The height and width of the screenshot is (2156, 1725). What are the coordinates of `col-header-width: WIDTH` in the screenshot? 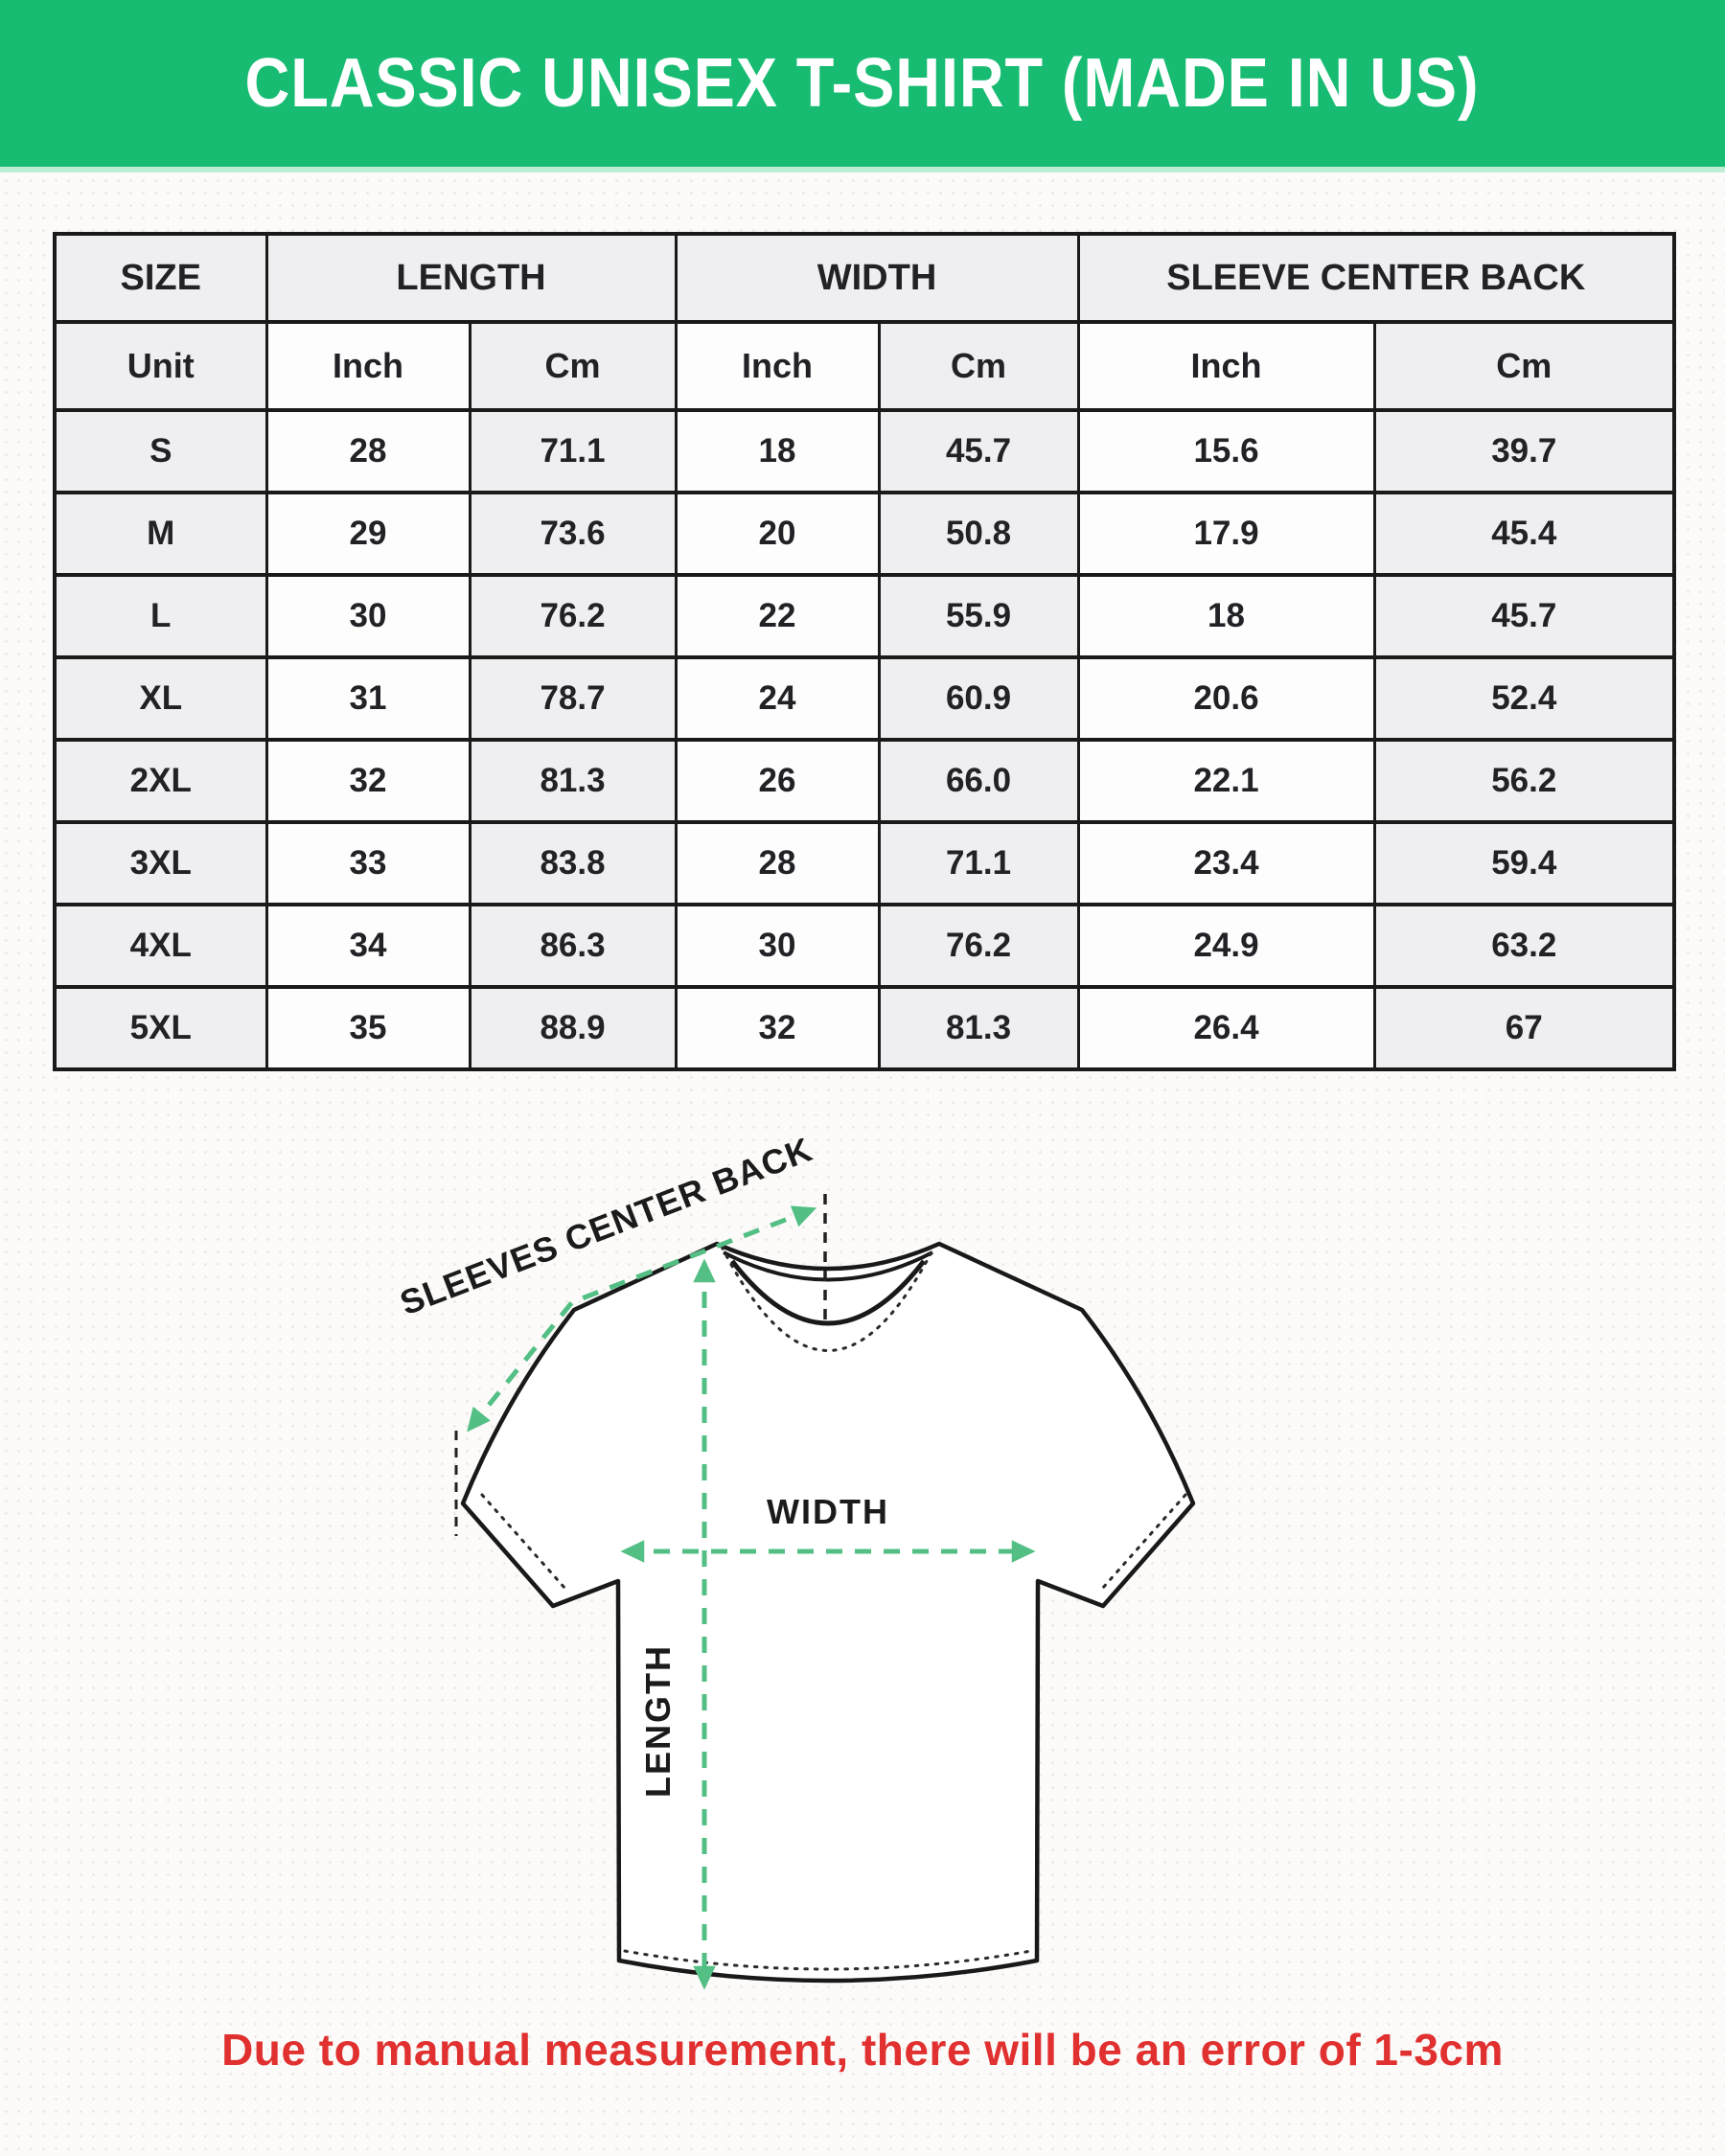 It's located at (877, 278).